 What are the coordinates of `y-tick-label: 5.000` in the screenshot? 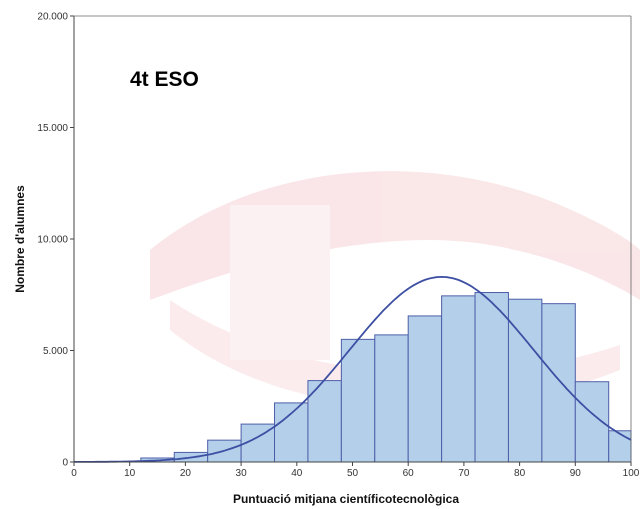 It's located at (55, 351).